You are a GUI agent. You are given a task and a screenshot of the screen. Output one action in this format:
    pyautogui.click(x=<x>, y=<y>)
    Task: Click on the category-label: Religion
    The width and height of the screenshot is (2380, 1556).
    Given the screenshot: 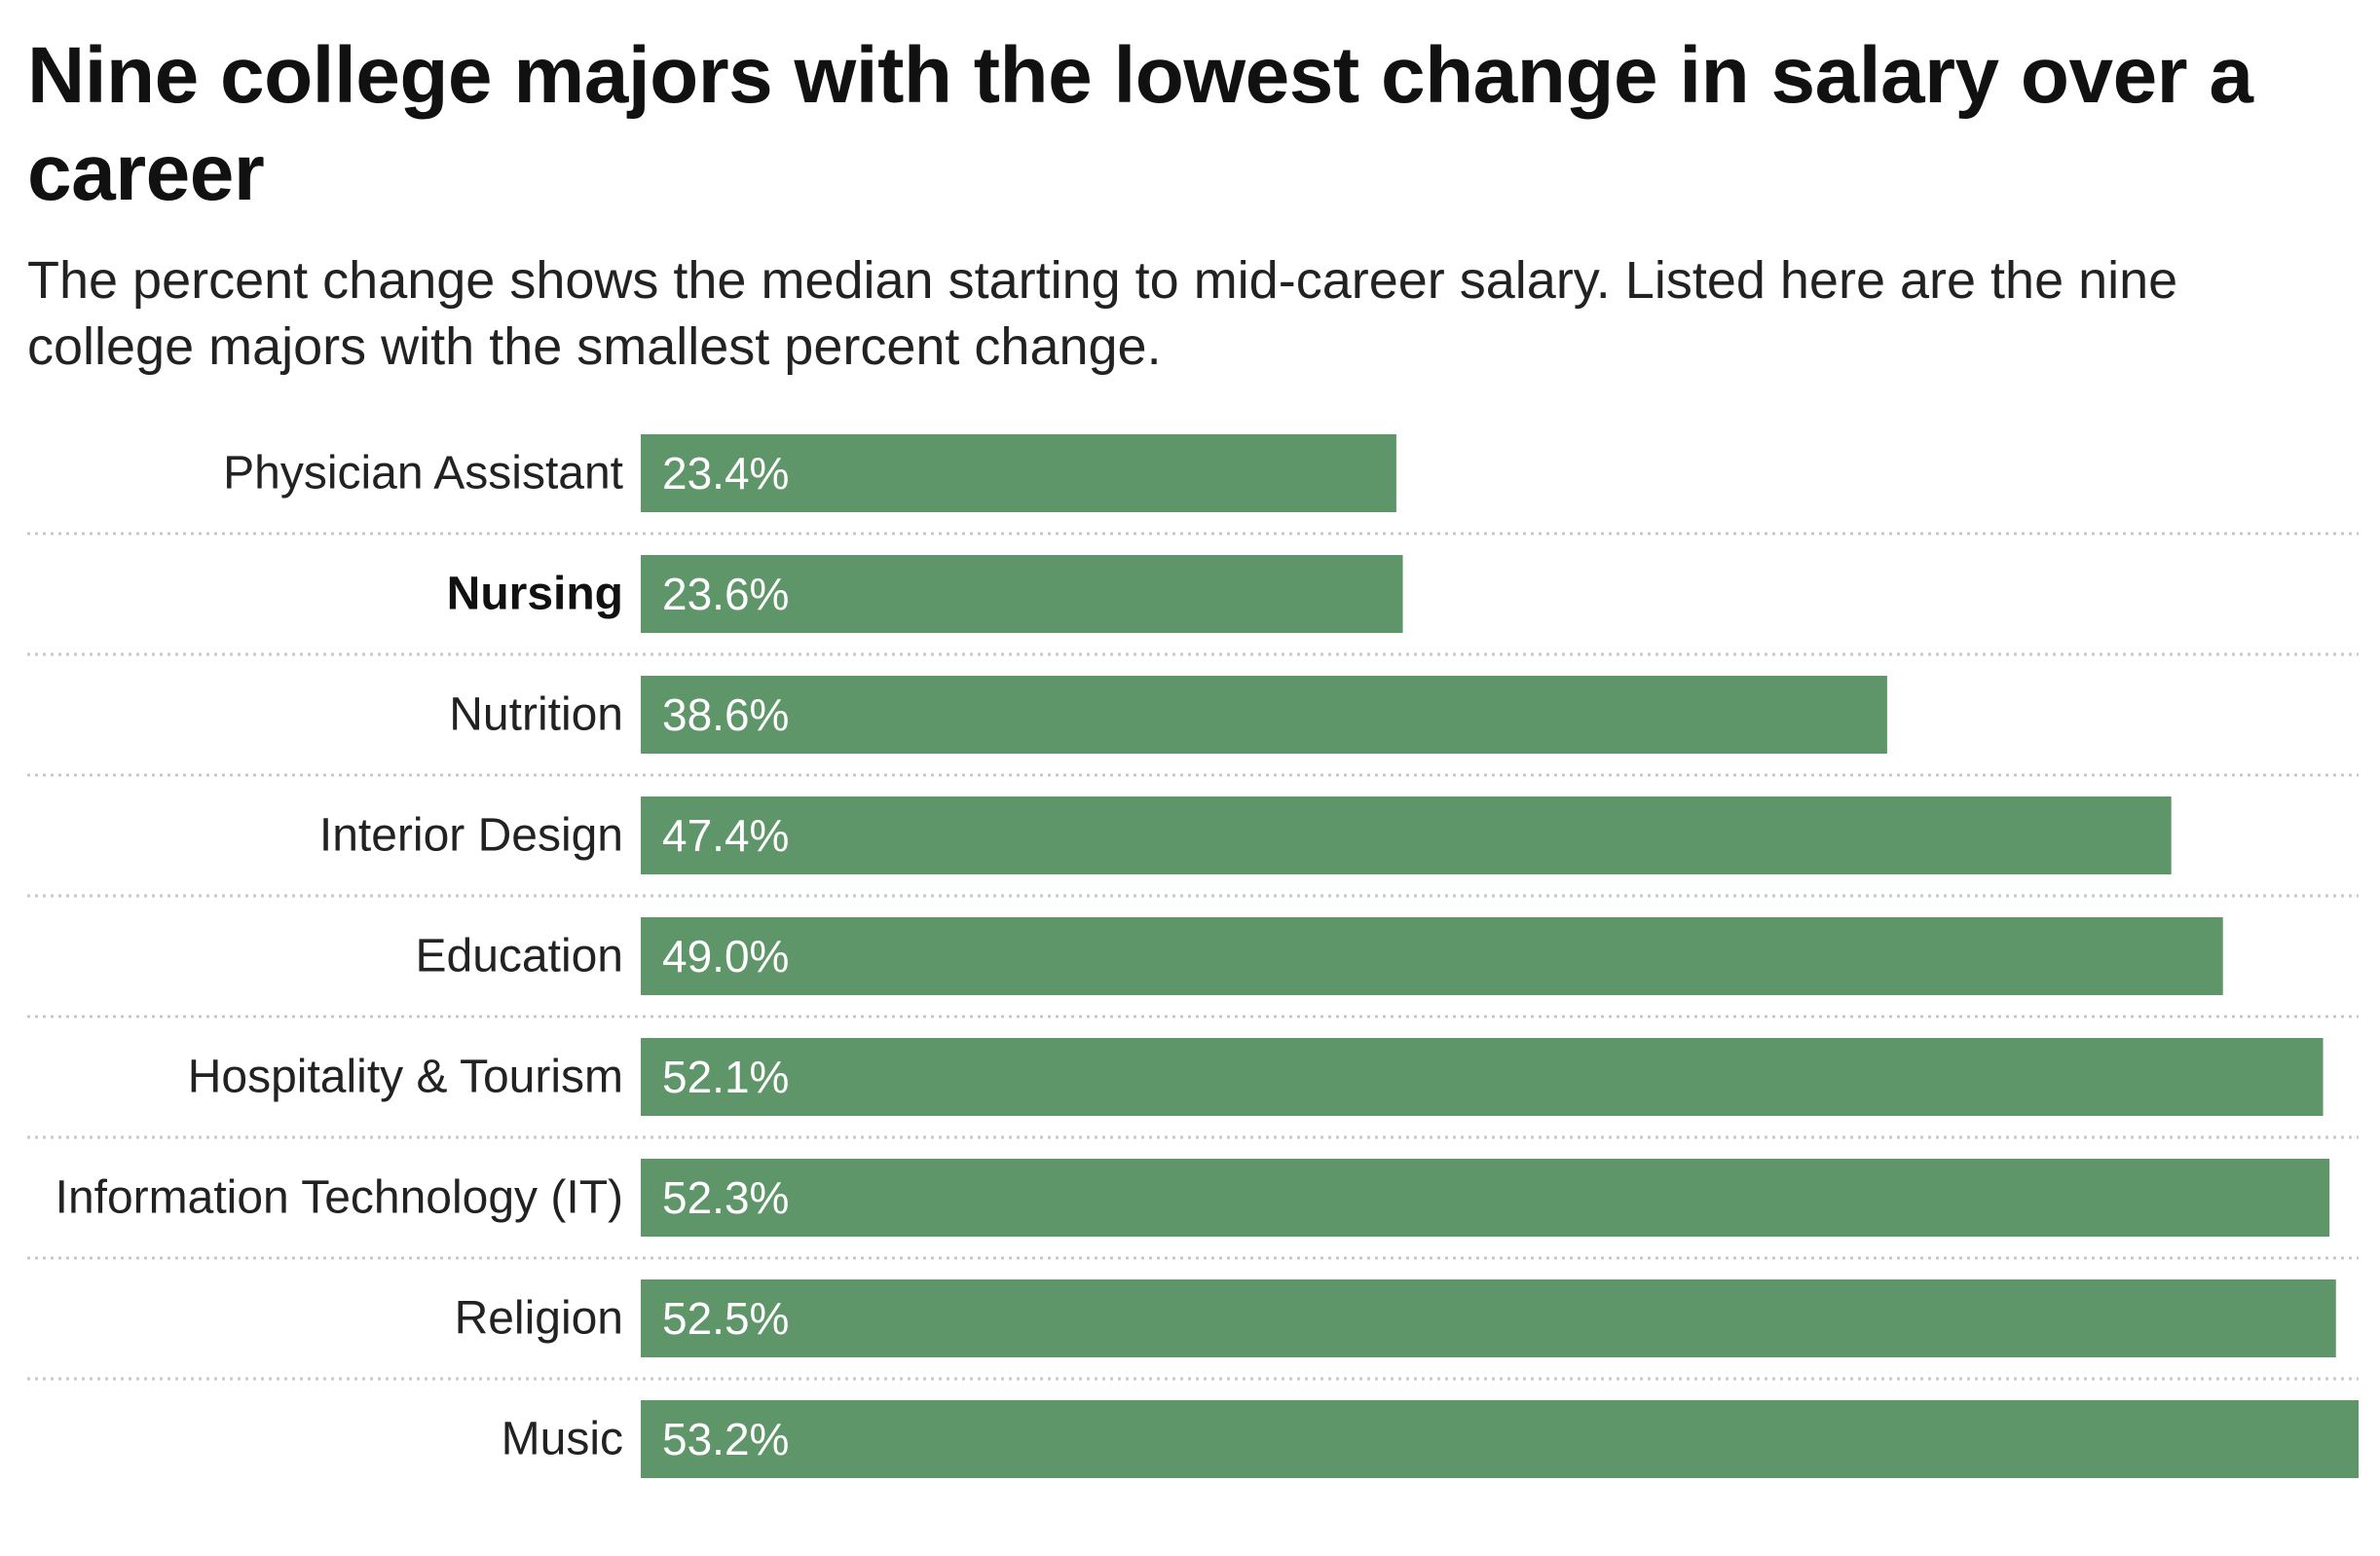 What is the action you would take?
    pyautogui.click(x=539, y=1319)
    